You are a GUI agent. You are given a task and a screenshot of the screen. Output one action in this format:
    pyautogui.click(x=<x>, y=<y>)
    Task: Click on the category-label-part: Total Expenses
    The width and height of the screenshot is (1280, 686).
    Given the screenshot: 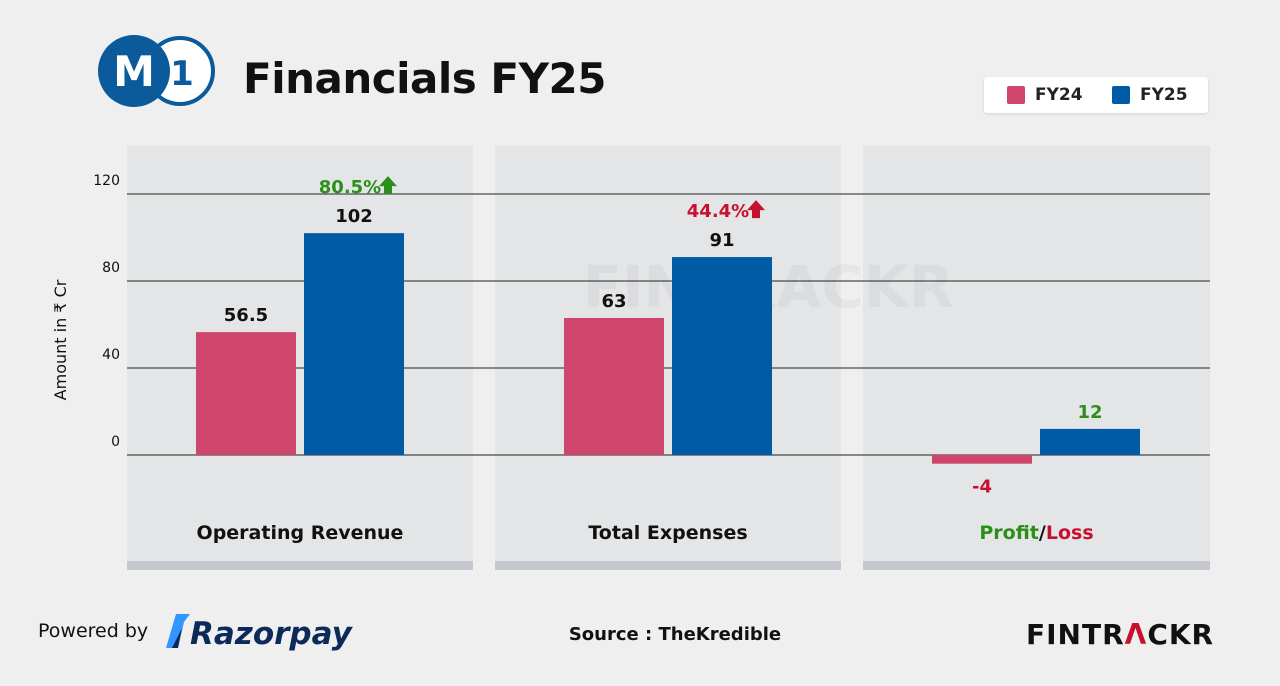 What is the action you would take?
    pyautogui.click(x=667, y=533)
    